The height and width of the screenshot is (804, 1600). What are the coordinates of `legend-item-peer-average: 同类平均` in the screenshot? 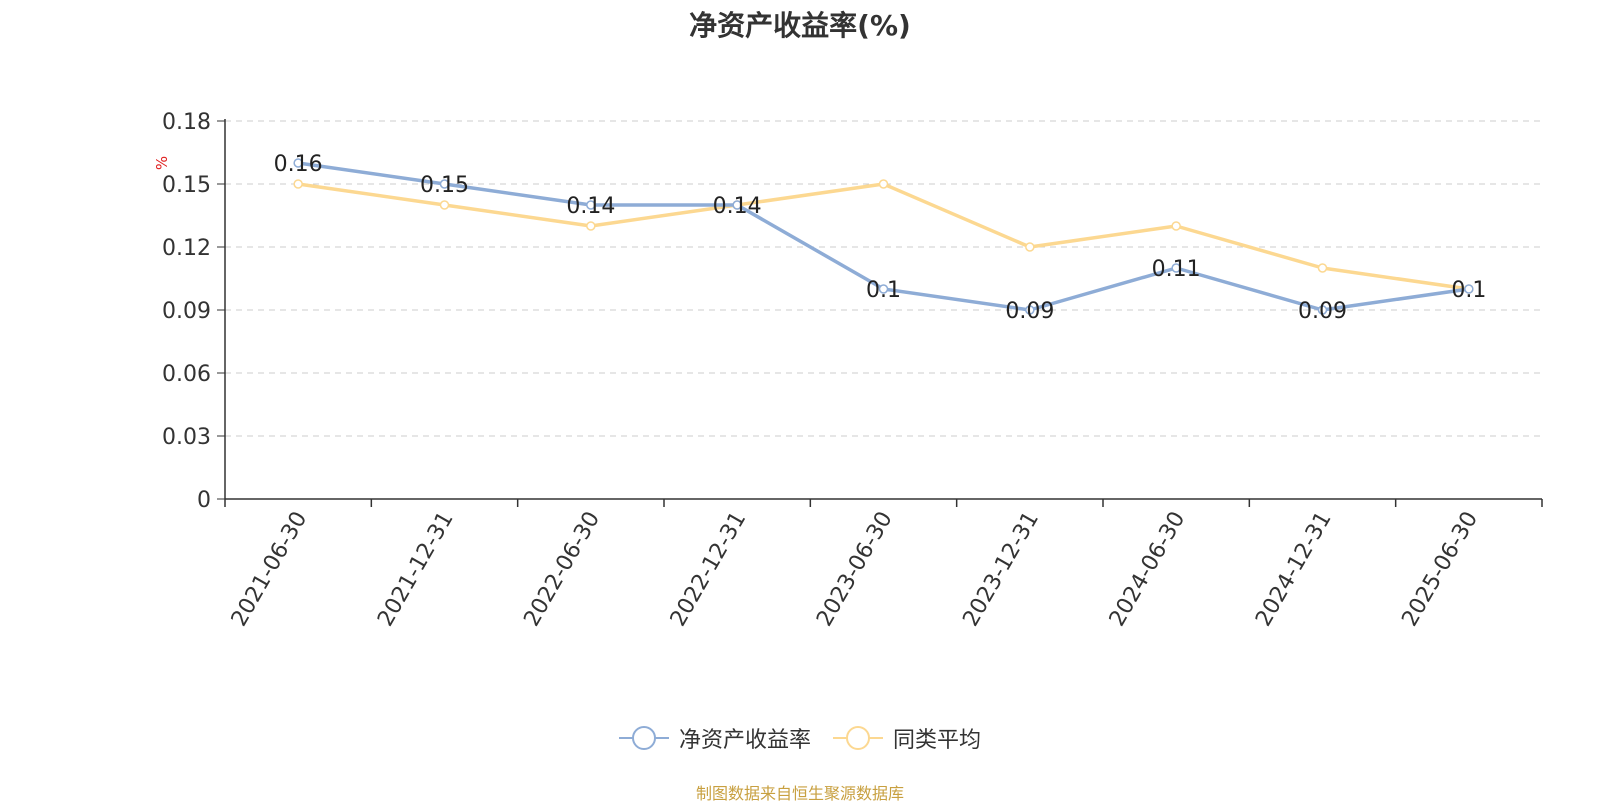 It's located at (907, 738).